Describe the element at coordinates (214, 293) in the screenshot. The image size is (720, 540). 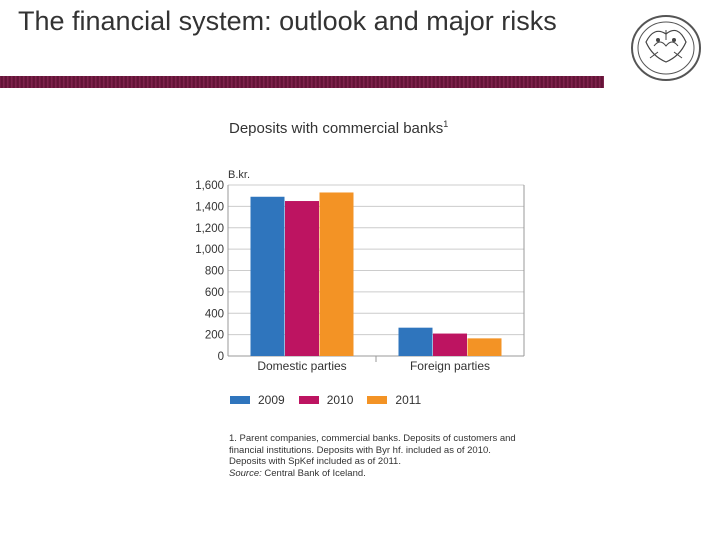
I see `y-tick-label: 600` at that location.